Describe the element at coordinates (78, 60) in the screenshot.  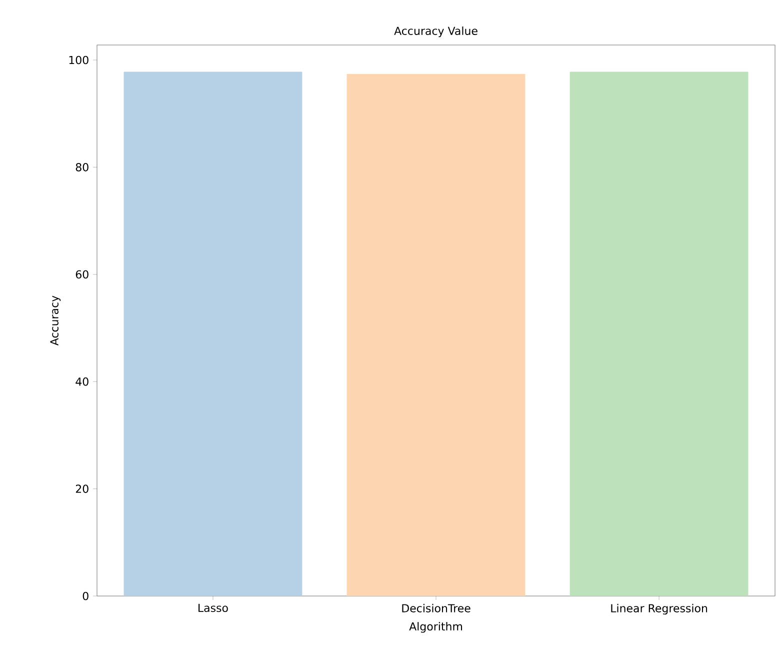
I see `y-tick-label: 100` at that location.